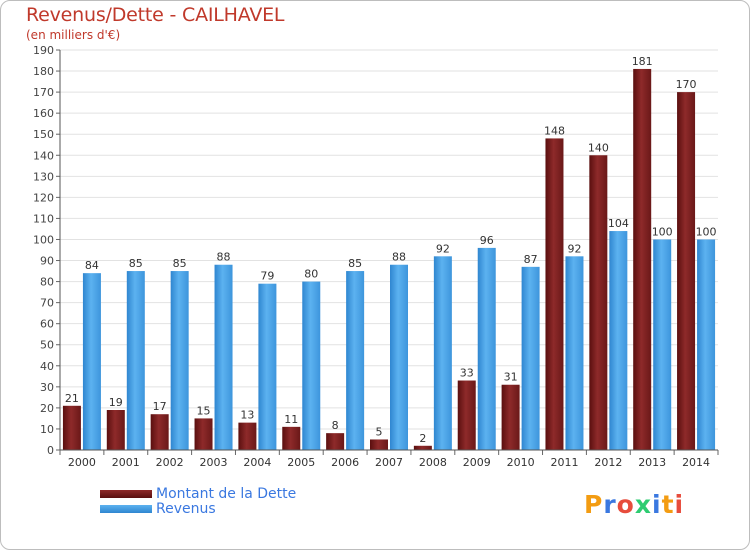 This screenshot has height=550, width=750. What do you see at coordinates (625, 504) in the screenshot?
I see `logo-letter: o` at bounding box center [625, 504].